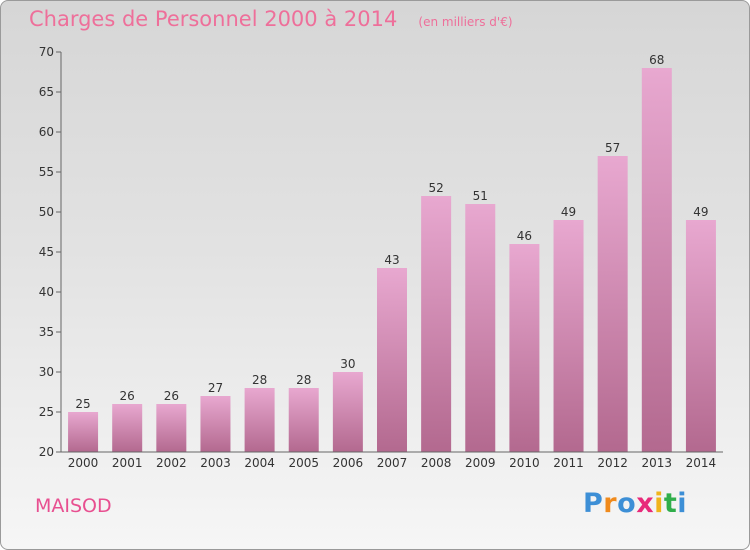 This screenshot has width=750, height=550. What do you see at coordinates (435, 188) in the screenshot?
I see `value-label-2008: 52` at bounding box center [435, 188].